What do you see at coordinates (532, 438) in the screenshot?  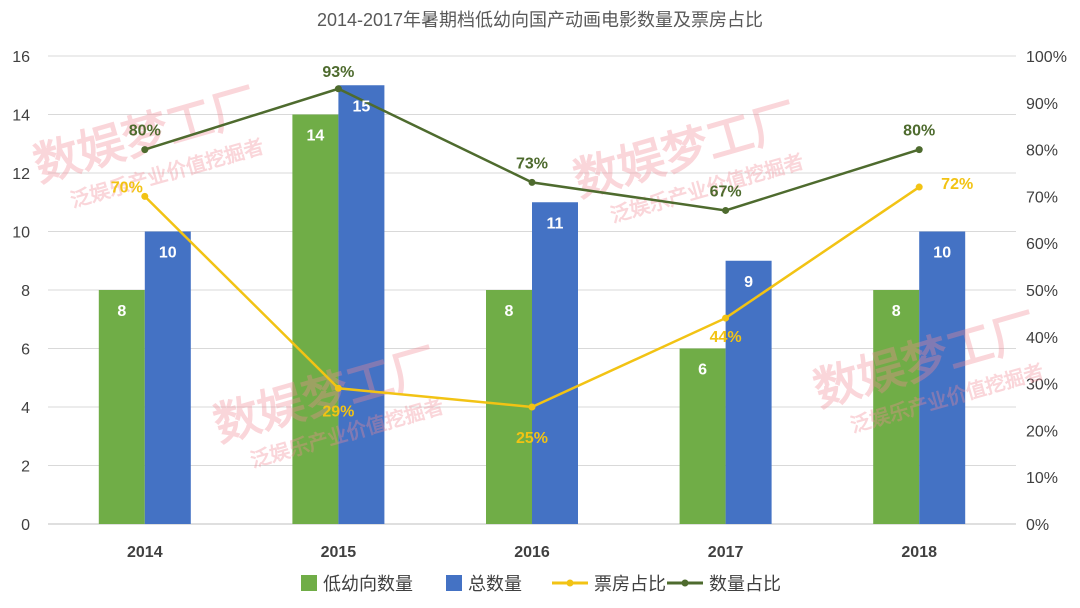 I see `line-data-label: 25%` at bounding box center [532, 438].